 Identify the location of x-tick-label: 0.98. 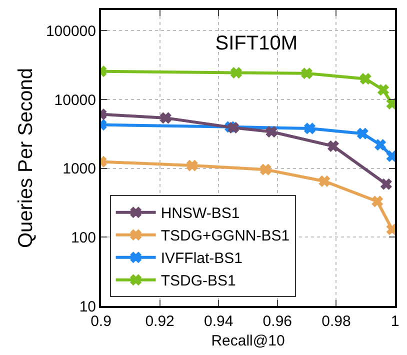
(336, 321).